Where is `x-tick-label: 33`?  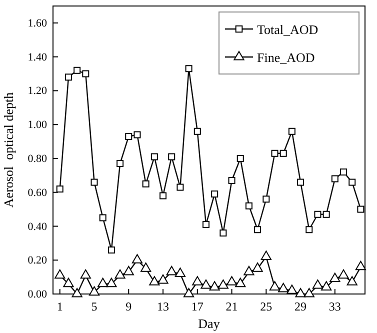
x-tick-label: 33 is located at coordinates (334, 307).